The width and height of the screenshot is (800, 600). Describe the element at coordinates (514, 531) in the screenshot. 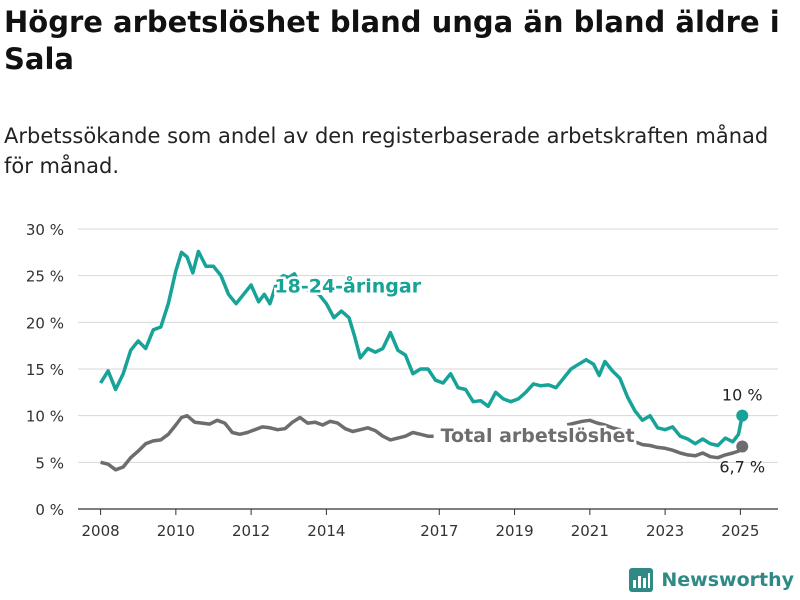

I see `x-tick-label: 2019` at that location.